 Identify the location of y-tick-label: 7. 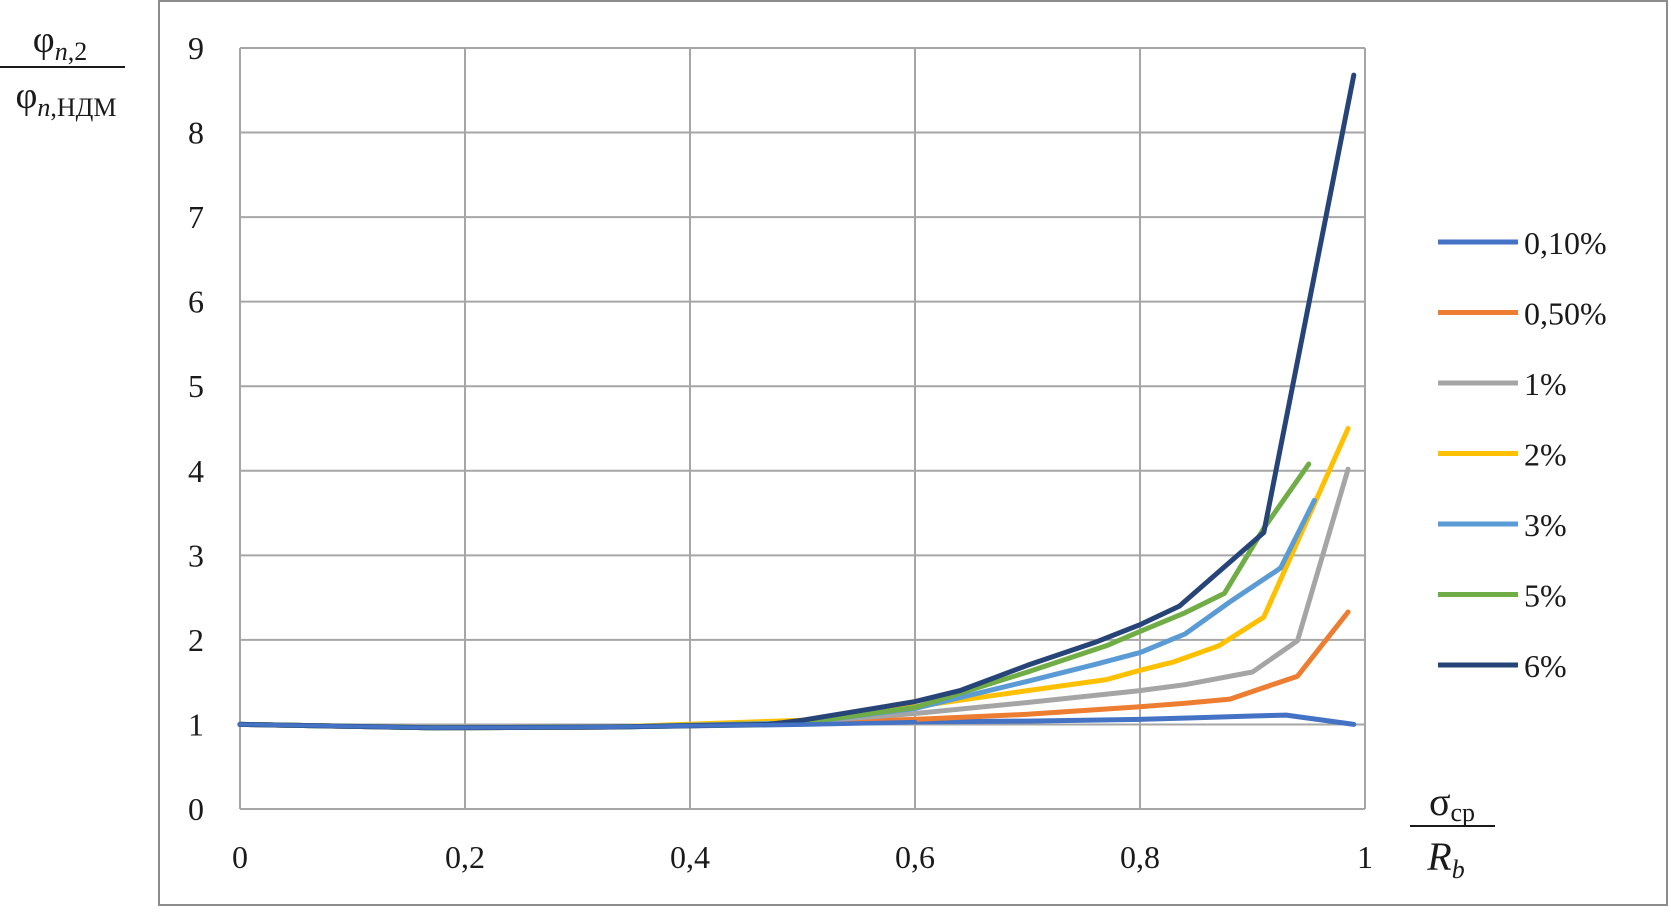
(196, 217).